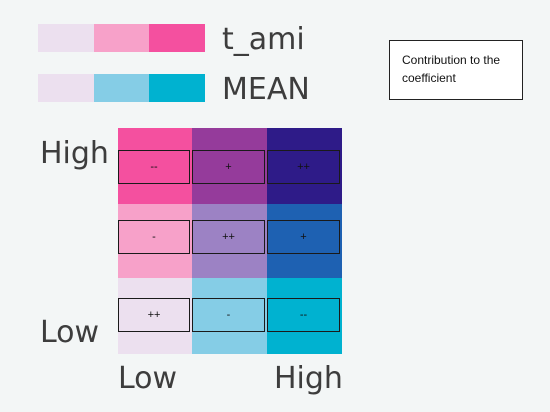  What do you see at coordinates (121, 88) in the screenshot?
I see `legend-swatch-mean-mid` at bounding box center [121, 88].